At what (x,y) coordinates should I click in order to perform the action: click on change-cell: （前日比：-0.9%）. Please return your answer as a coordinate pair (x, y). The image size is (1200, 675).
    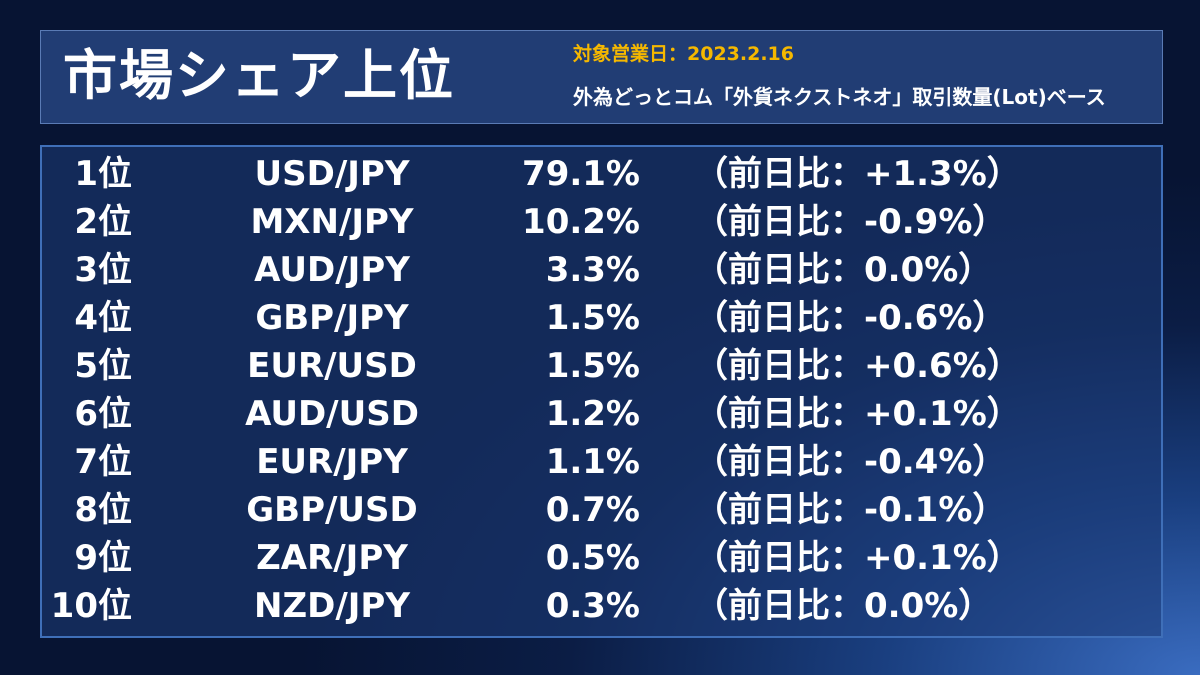
    Looking at the image, I should click on (850, 222).